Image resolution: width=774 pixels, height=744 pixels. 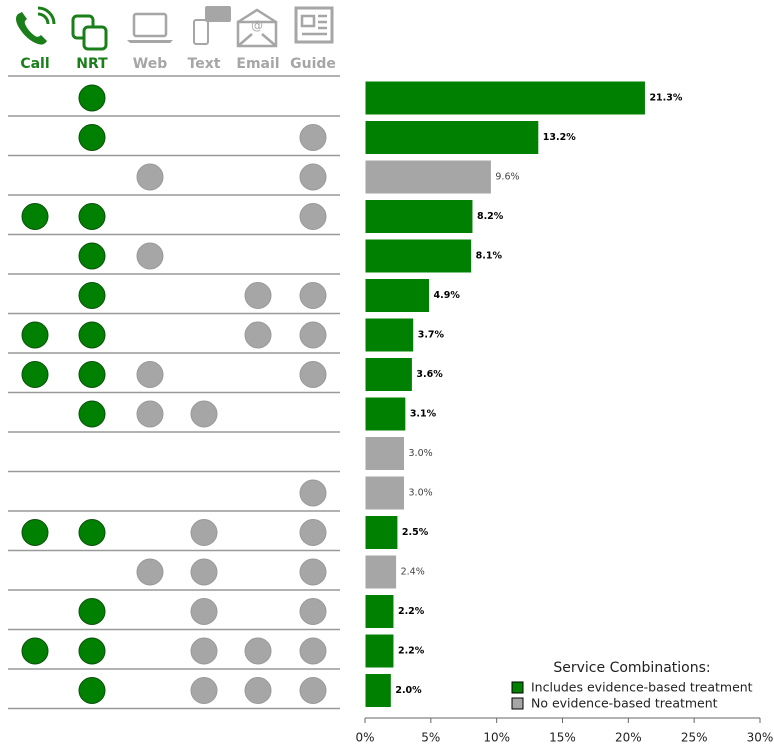 What do you see at coordinates (760, 737) in the screenshot?
I see `x-tick-label: 30%` at bounding box center [760, 737].